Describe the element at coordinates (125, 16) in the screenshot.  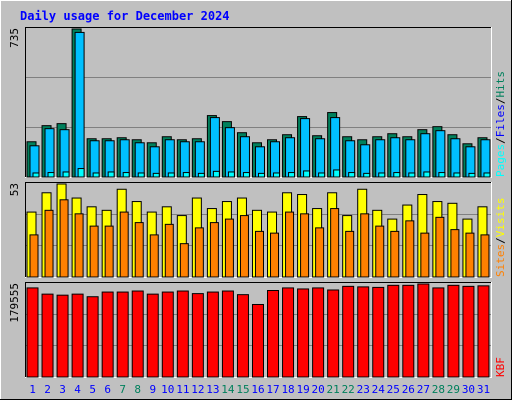
I see `chart-title: Daily usage for December 2024` at that location.